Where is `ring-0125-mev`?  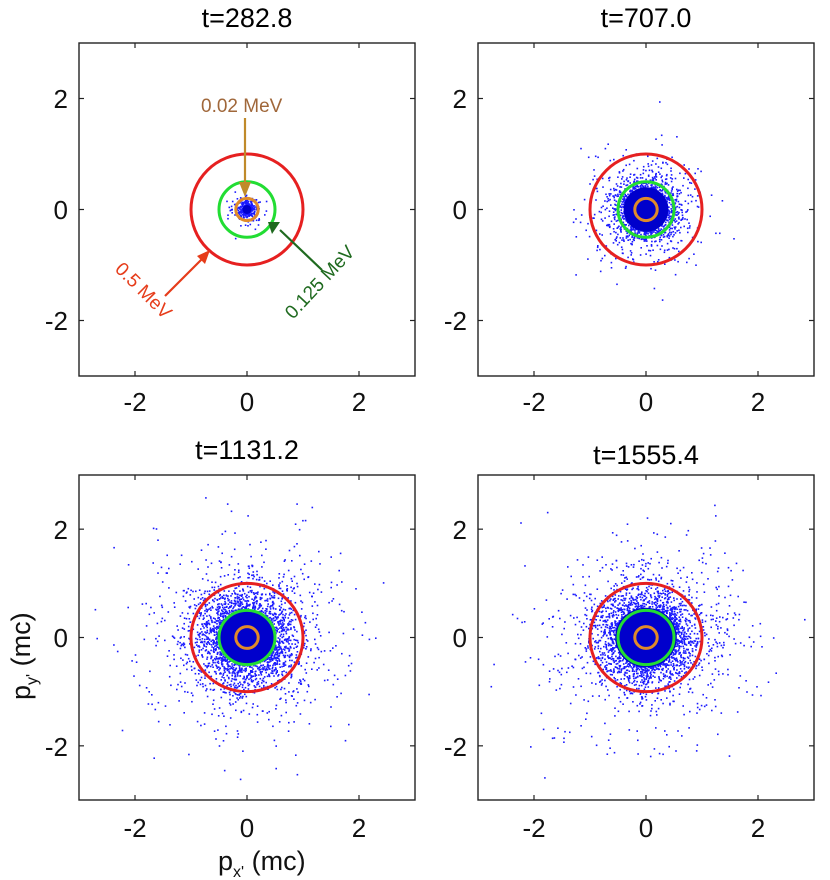
ring-0125-mev is located at coordinates (247, 209).